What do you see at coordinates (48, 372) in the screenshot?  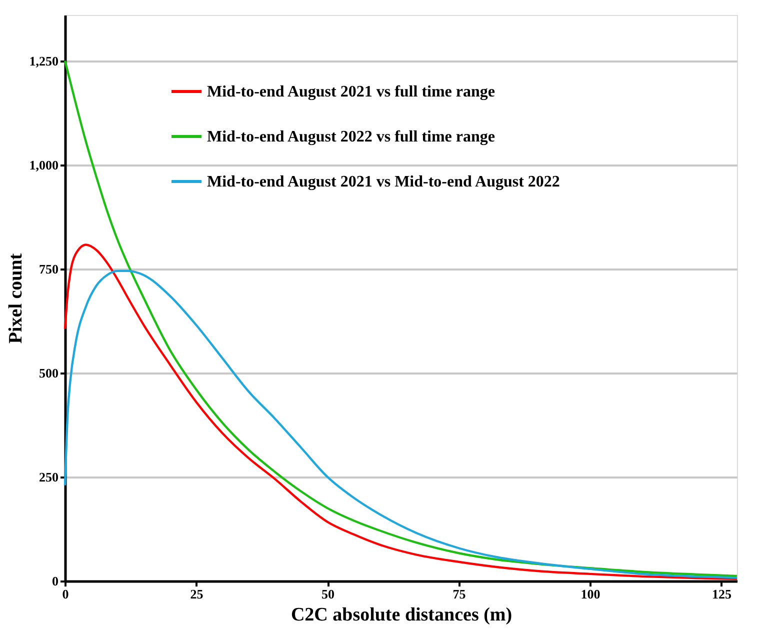 I see `y-tick-label: 500` at bounding box center [48, 372].